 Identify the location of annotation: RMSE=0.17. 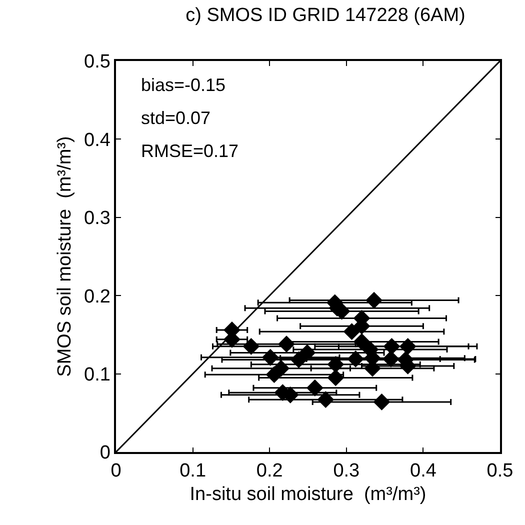
(190, 151).